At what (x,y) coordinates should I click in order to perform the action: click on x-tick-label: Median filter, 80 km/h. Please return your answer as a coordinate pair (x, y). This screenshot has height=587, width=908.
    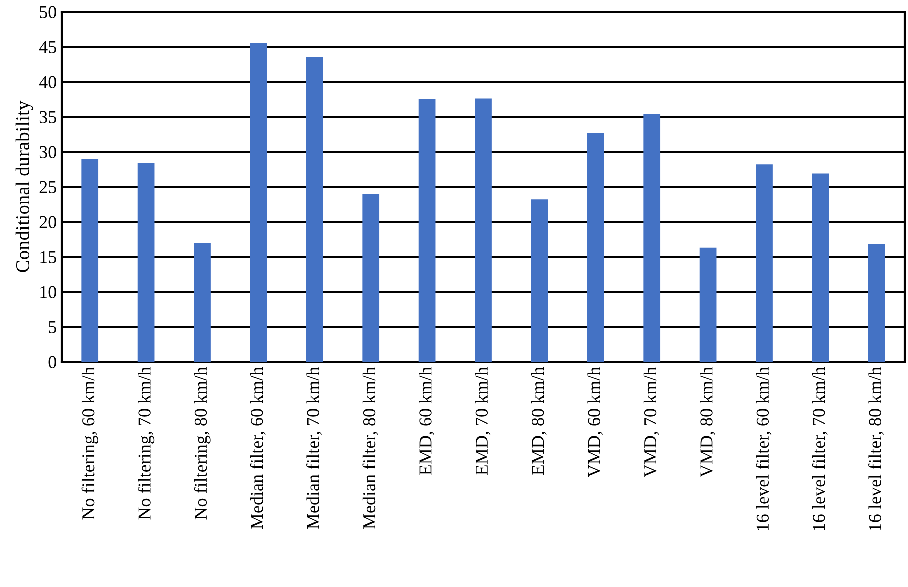
    Looking at the image, I should click on (370, 448).